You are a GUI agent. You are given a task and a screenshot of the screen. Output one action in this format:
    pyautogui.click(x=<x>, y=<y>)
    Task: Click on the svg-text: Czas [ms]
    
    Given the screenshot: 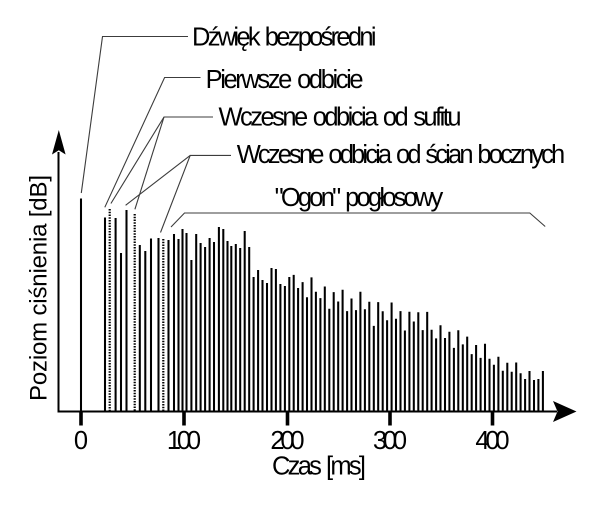 What is the action you would take?
    pyautogui.click(x=319, y=467)
    